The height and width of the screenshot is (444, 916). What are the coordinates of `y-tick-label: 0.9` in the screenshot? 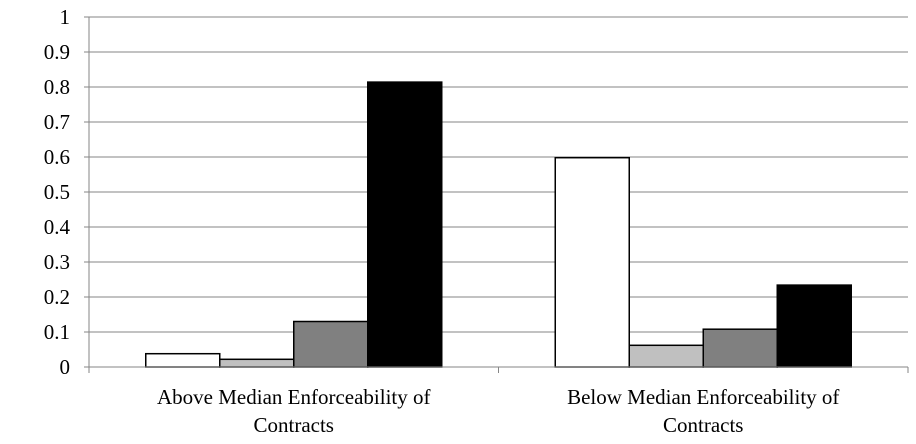 It's located at (57, 52).